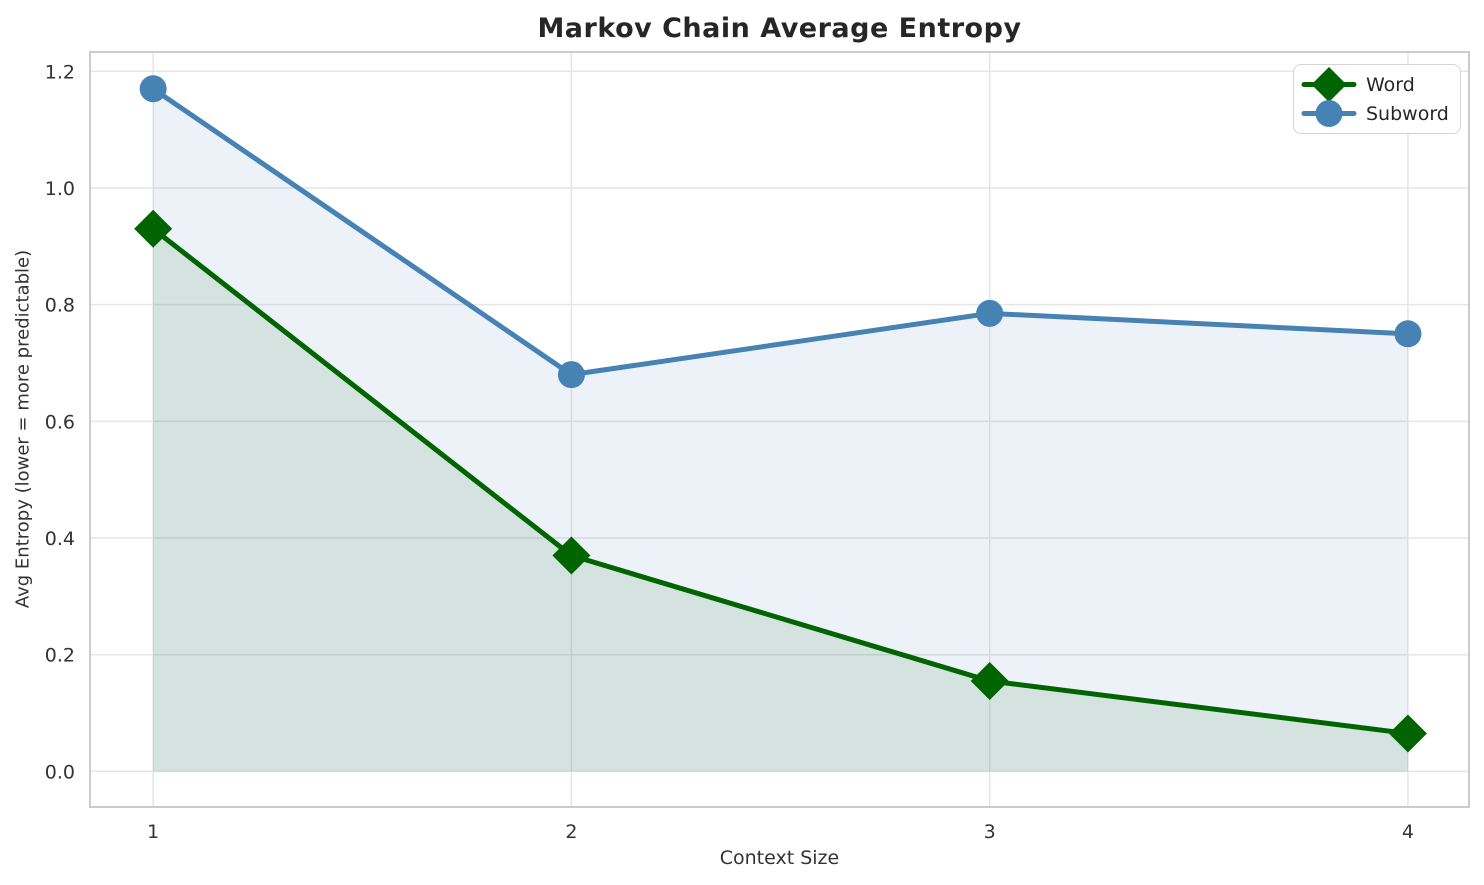 This screenshot has width=1484, height=885. I want to click on x-tick-label: 2, so click(571, 832).